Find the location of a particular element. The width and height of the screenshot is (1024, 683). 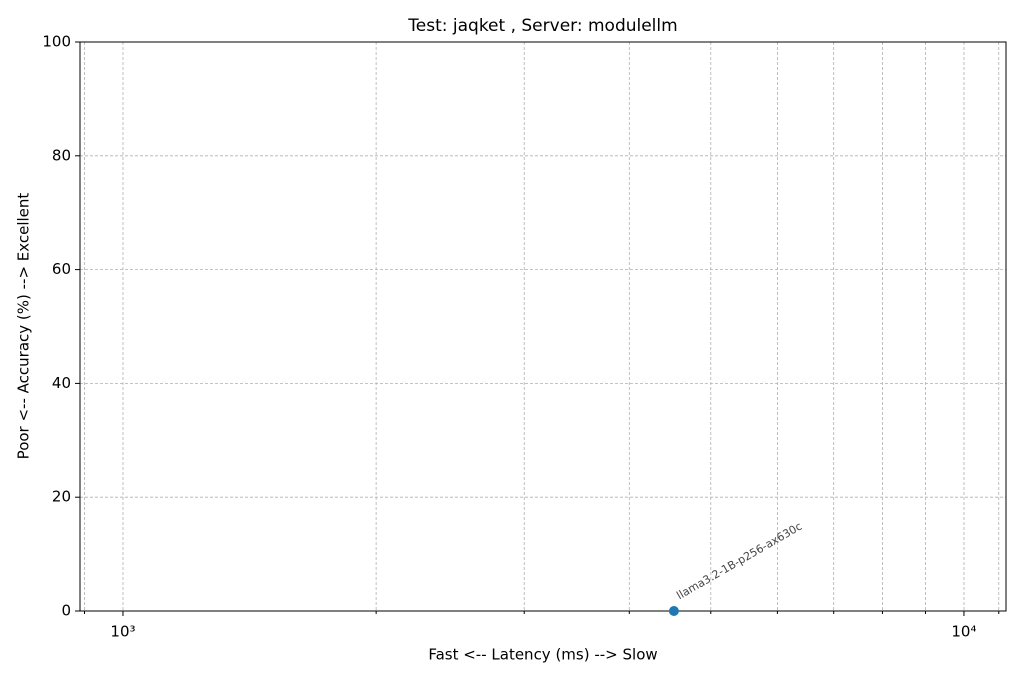

y-tick-label: 60 is located at coordinates (61, 269).